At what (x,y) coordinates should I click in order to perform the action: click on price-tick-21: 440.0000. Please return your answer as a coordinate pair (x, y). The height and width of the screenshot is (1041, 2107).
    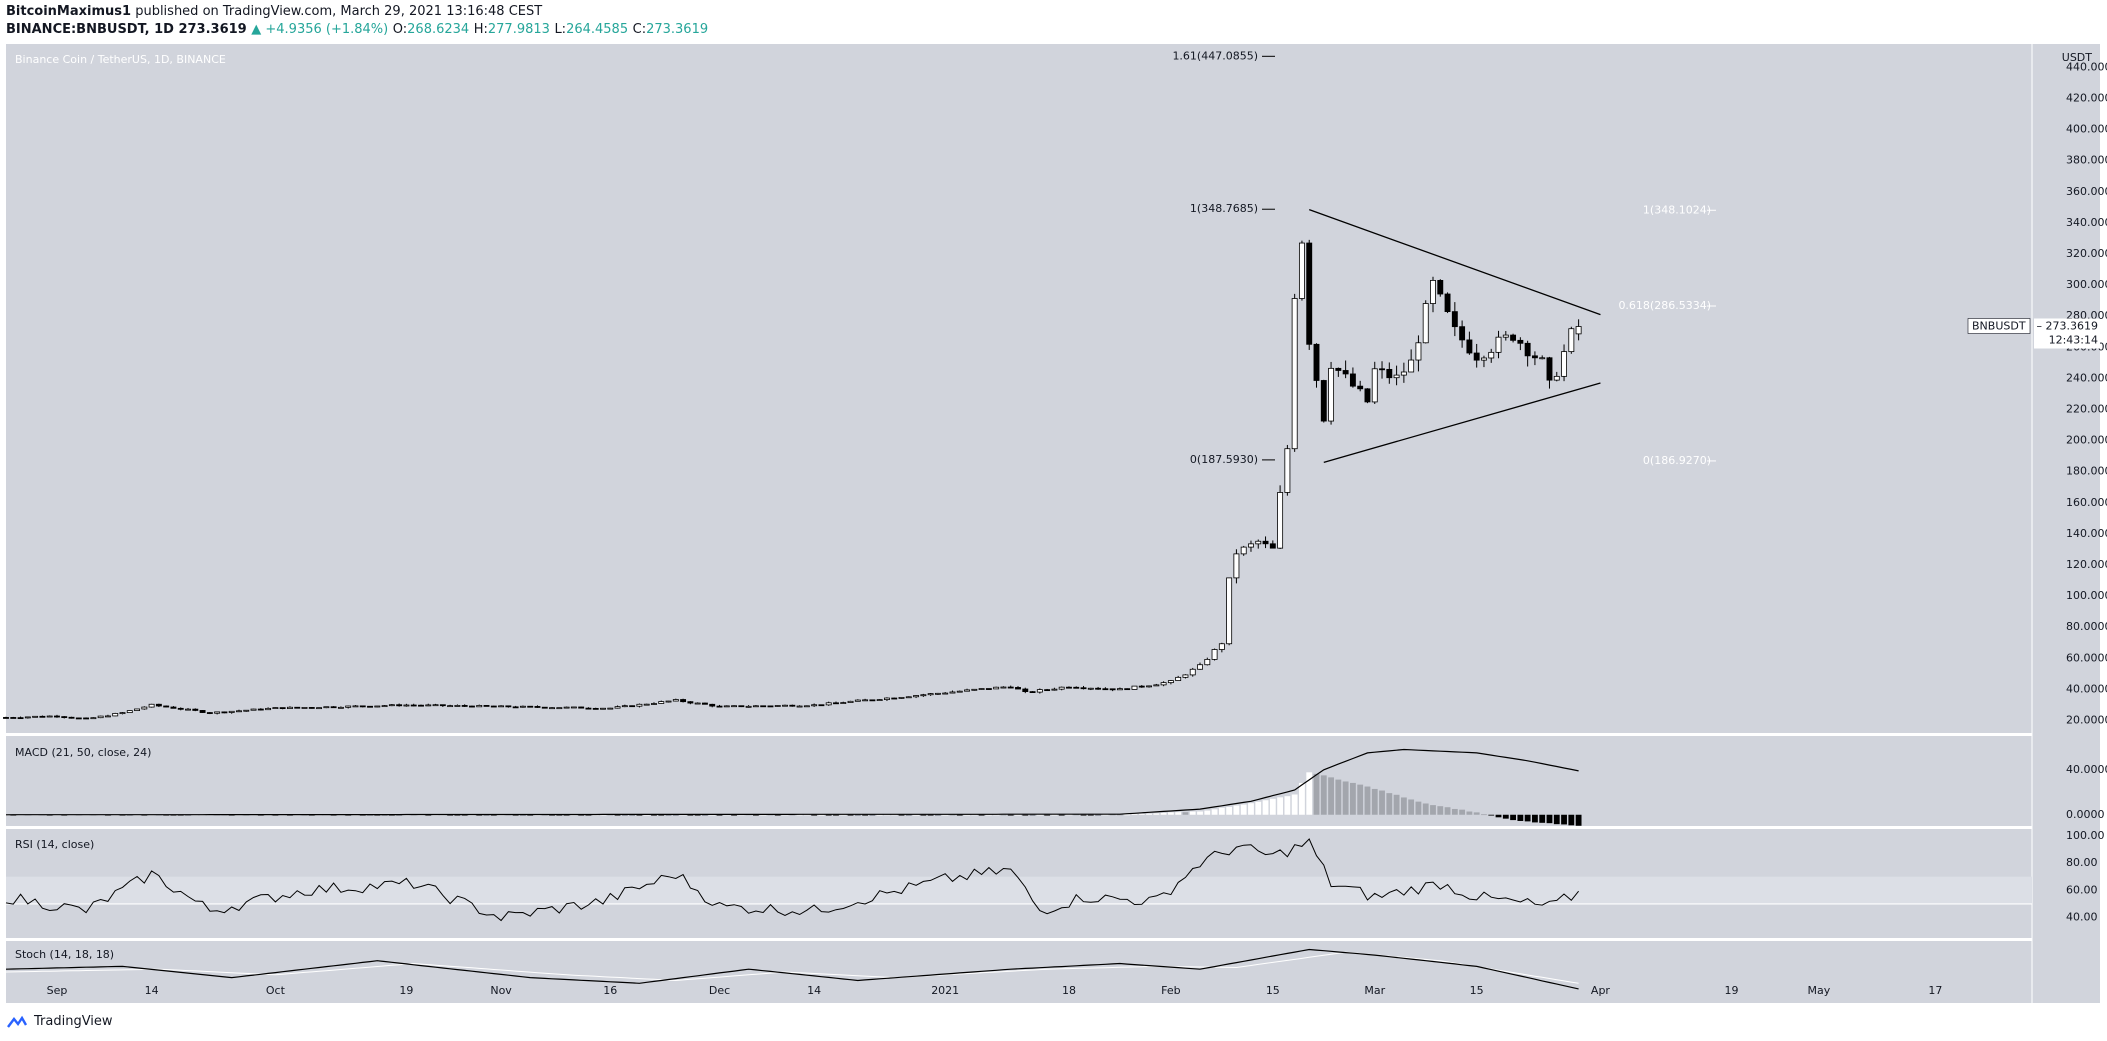
    Looking at the image, I should click on (2086, 66).